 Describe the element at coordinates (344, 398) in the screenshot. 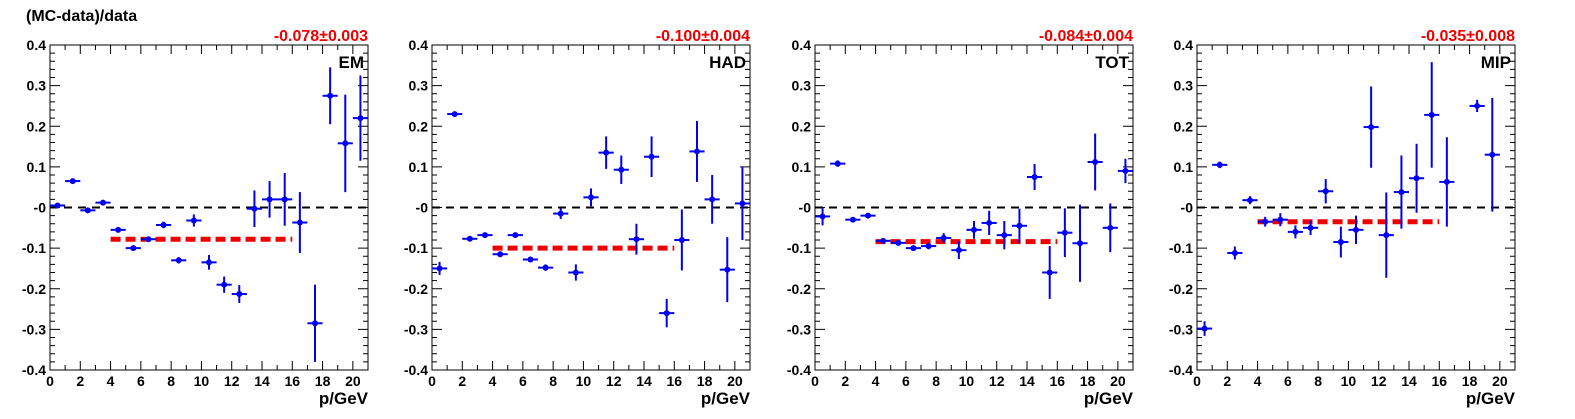

I see `x-axis-title: p/GeV` at that location.